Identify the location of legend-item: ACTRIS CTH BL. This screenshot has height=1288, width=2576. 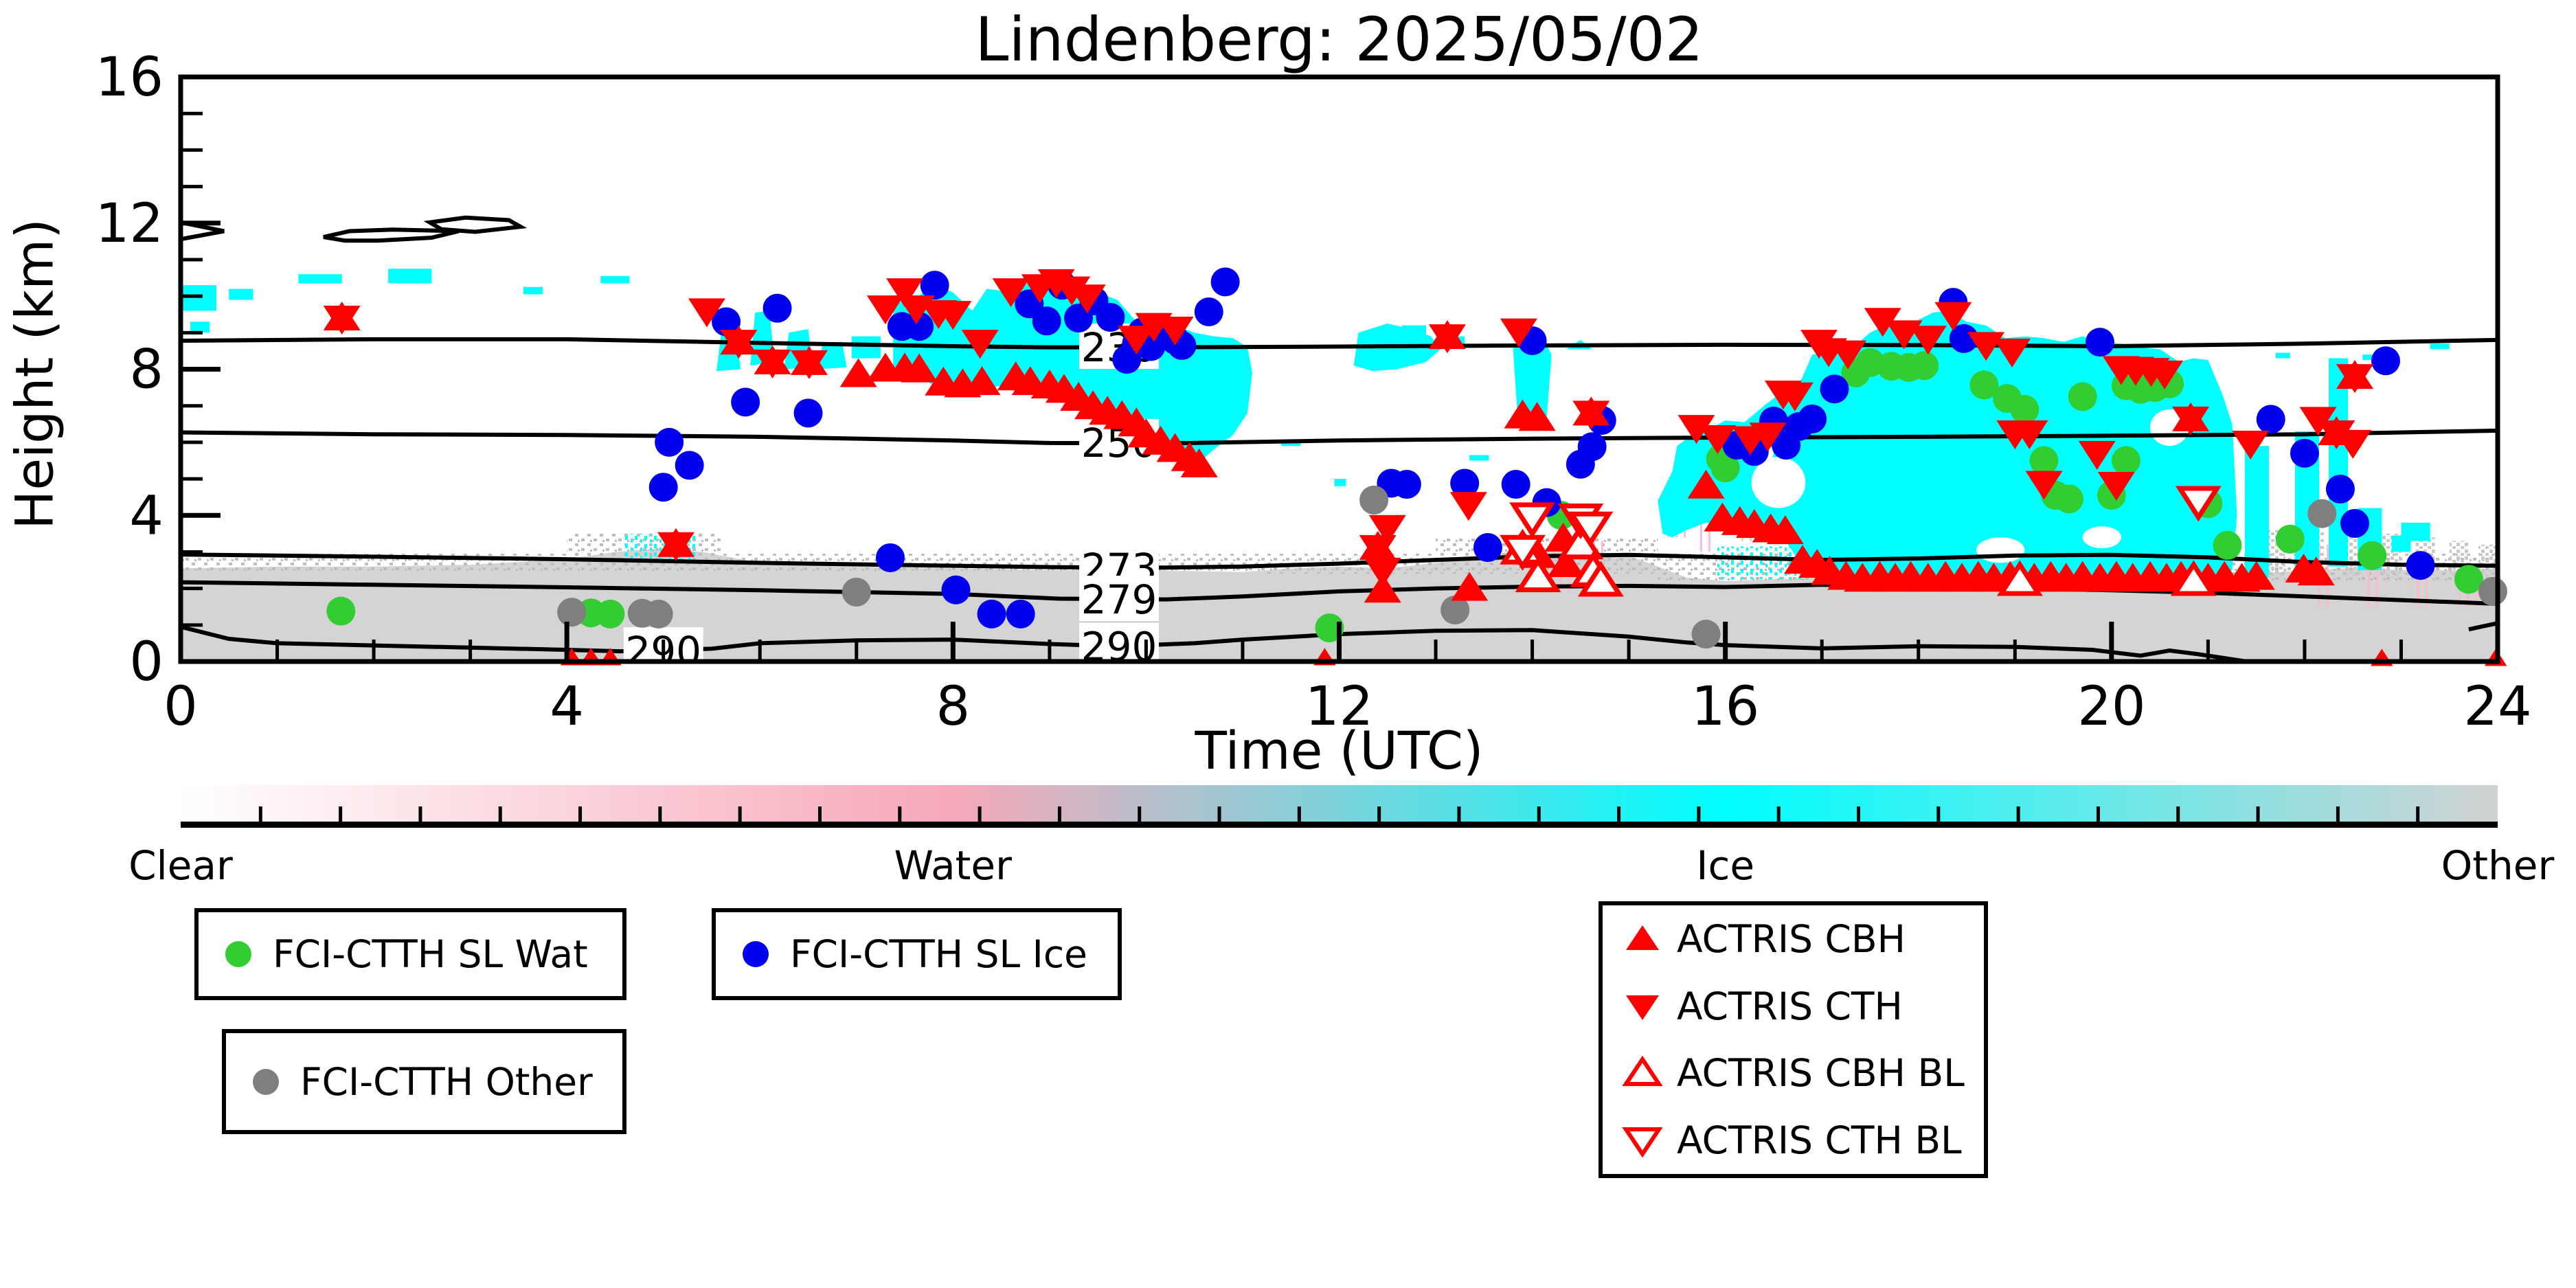
(1803, 1140).